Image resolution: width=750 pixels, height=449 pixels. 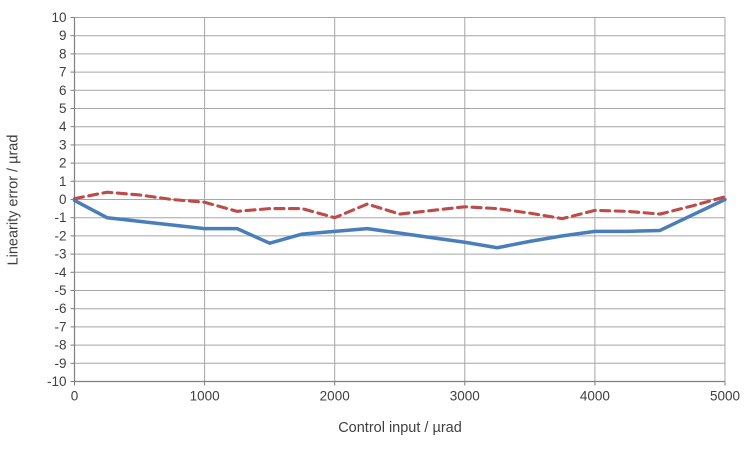 I want to click on y-tick-label: 5, so click(x=63, y=108).